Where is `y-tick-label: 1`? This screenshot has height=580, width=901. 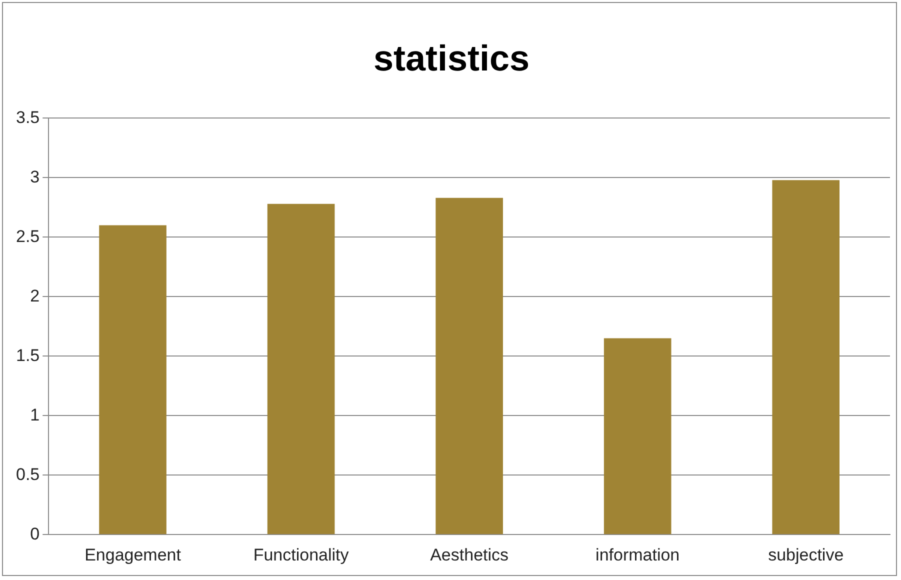 y-tick-label: 1 is located at coordinates (35, 414).